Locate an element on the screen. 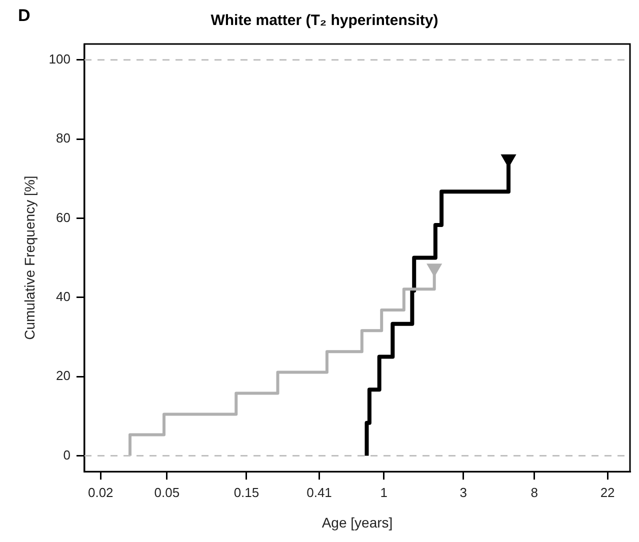 This screenshot has height=542, width=639. y-tick-label: 100 is located at coordinates (59, 58).